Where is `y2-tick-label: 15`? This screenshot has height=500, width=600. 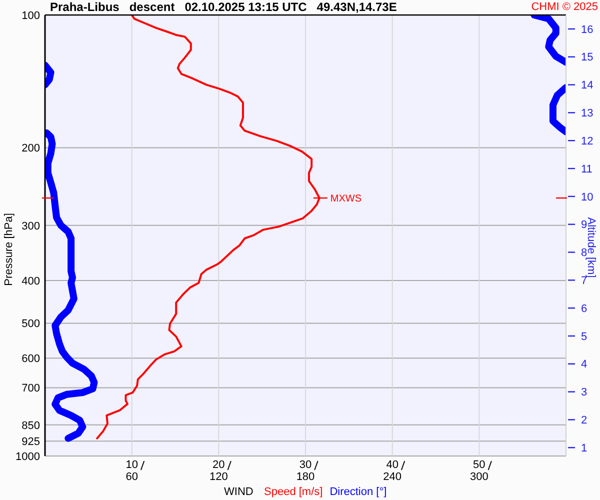 y2-tick-label: 15 is located at coordinates (587, 58).